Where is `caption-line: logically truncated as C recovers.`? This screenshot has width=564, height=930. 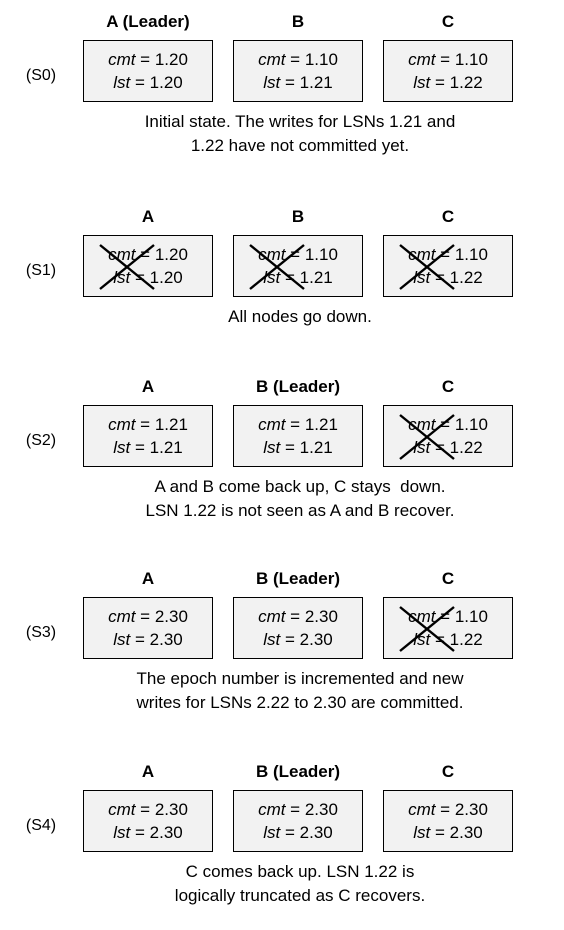 caption-line: logically truncated as C recovers. is located at coordinates (300, 895).